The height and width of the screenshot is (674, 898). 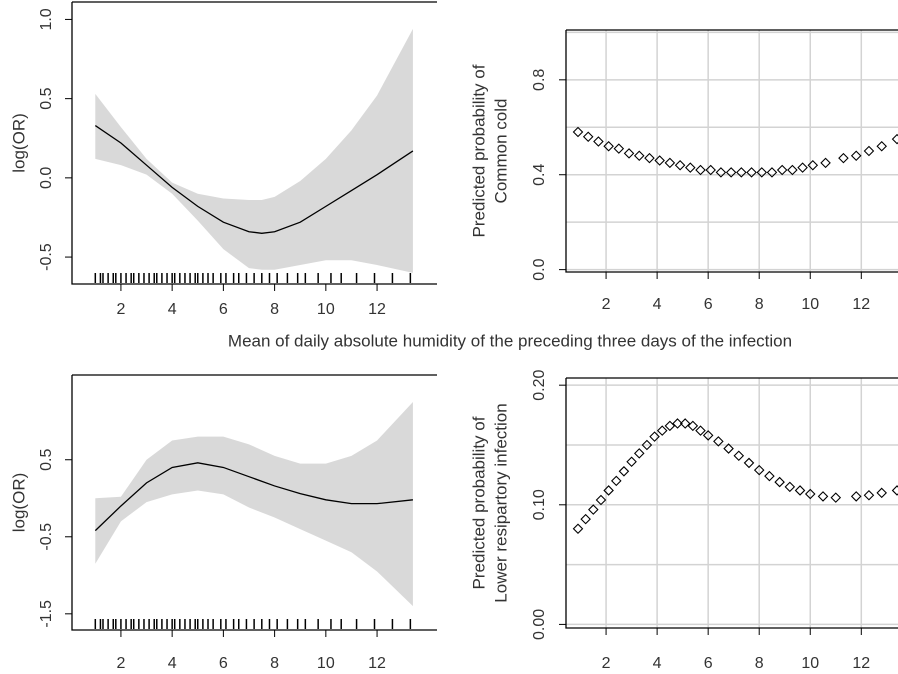 I want to click on y-tick-label: 1.0, so click(x=46, y=19).